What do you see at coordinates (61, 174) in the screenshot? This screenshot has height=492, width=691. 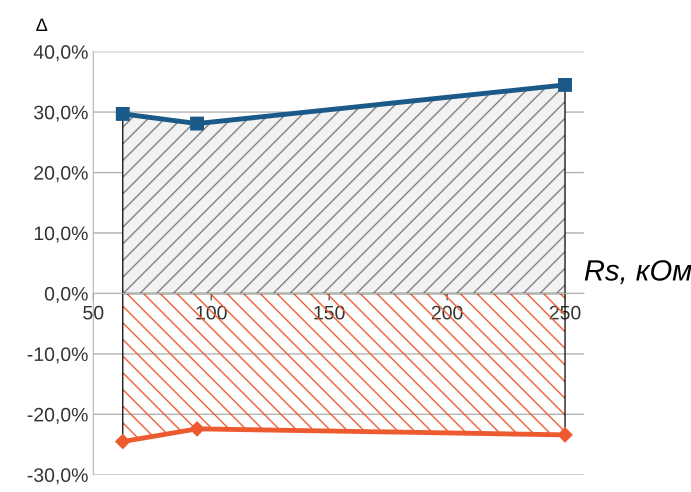 I see `y-tick-label: 20,0%` at bounding box center [61, 174].